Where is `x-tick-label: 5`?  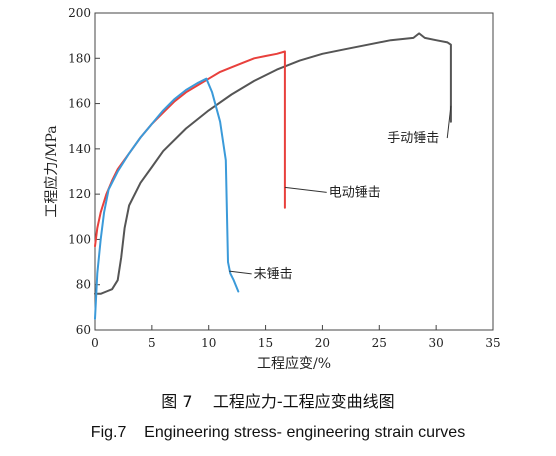 x-tick-label: 5 is located at coordinates (152, 343).